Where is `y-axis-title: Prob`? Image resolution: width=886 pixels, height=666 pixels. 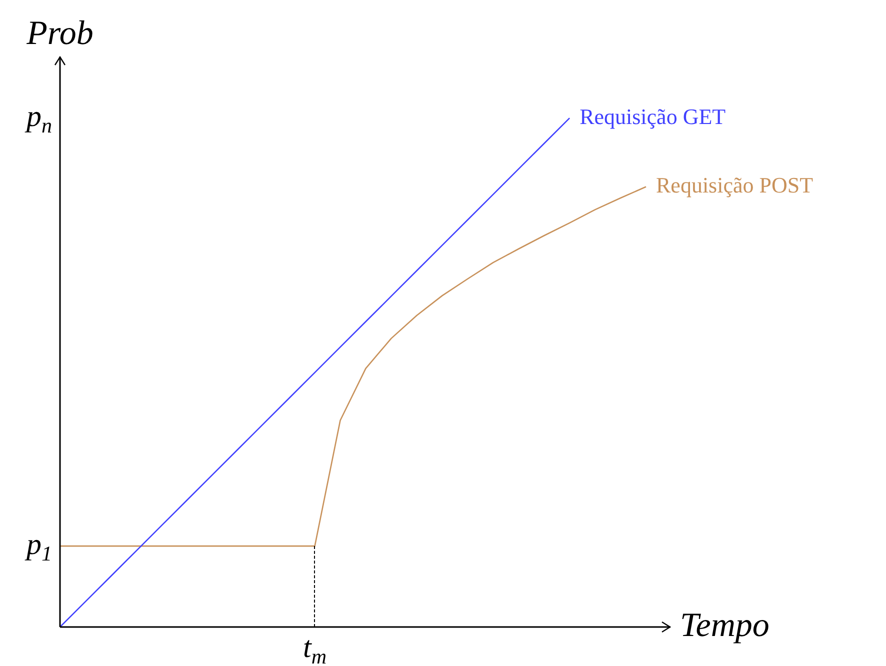 y-axis-title: Prob is located at coordinates (60, 33).